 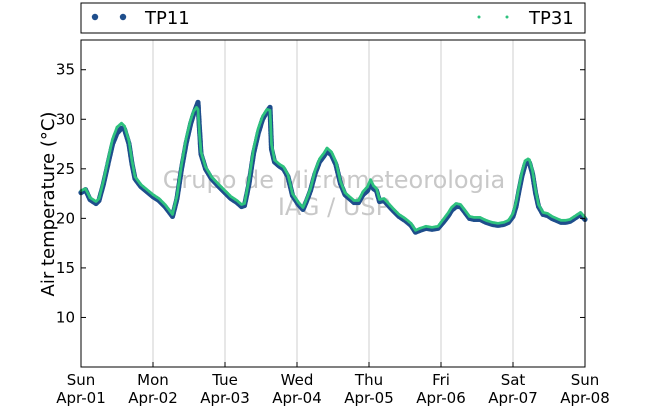 What do you see at coordinates (65, 317) in the screenshot?
I see `y-tick-label: 10` at bounding box center [65, 317].